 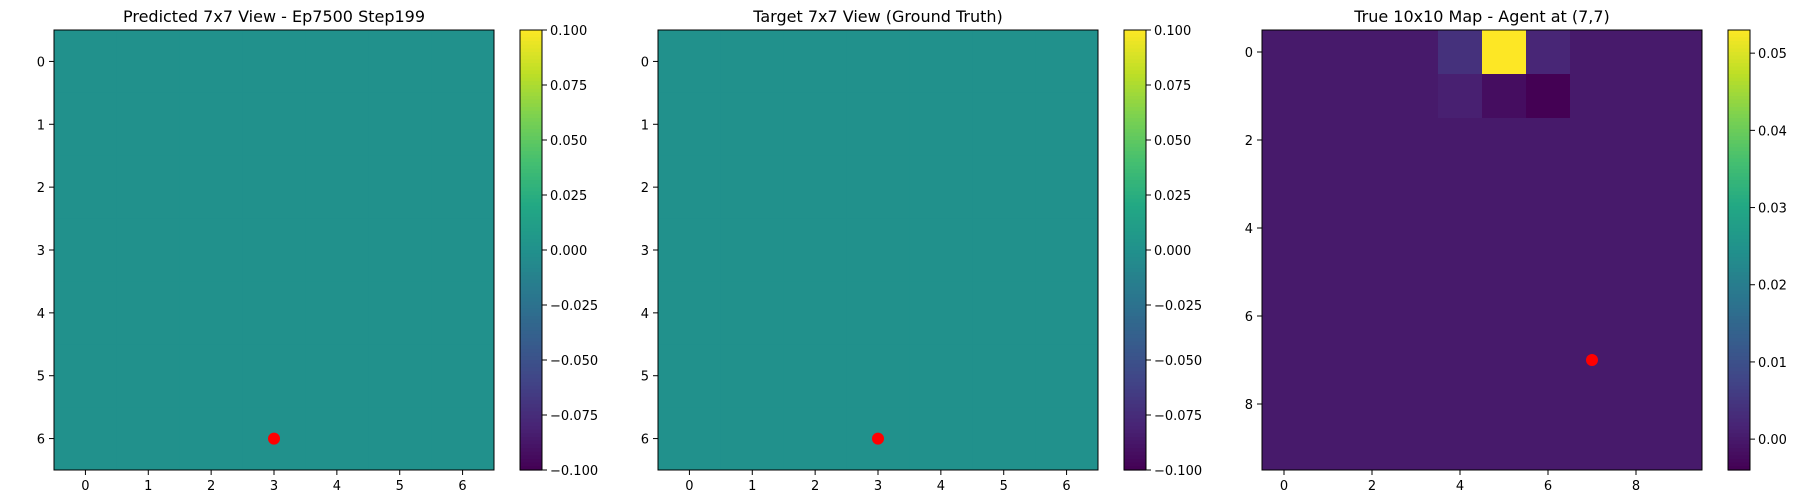 What do you see at coordinates (574, 471) in the screenshot?
I see `colorbar-tick-label: −0.100` at bounding box center [574, 471].